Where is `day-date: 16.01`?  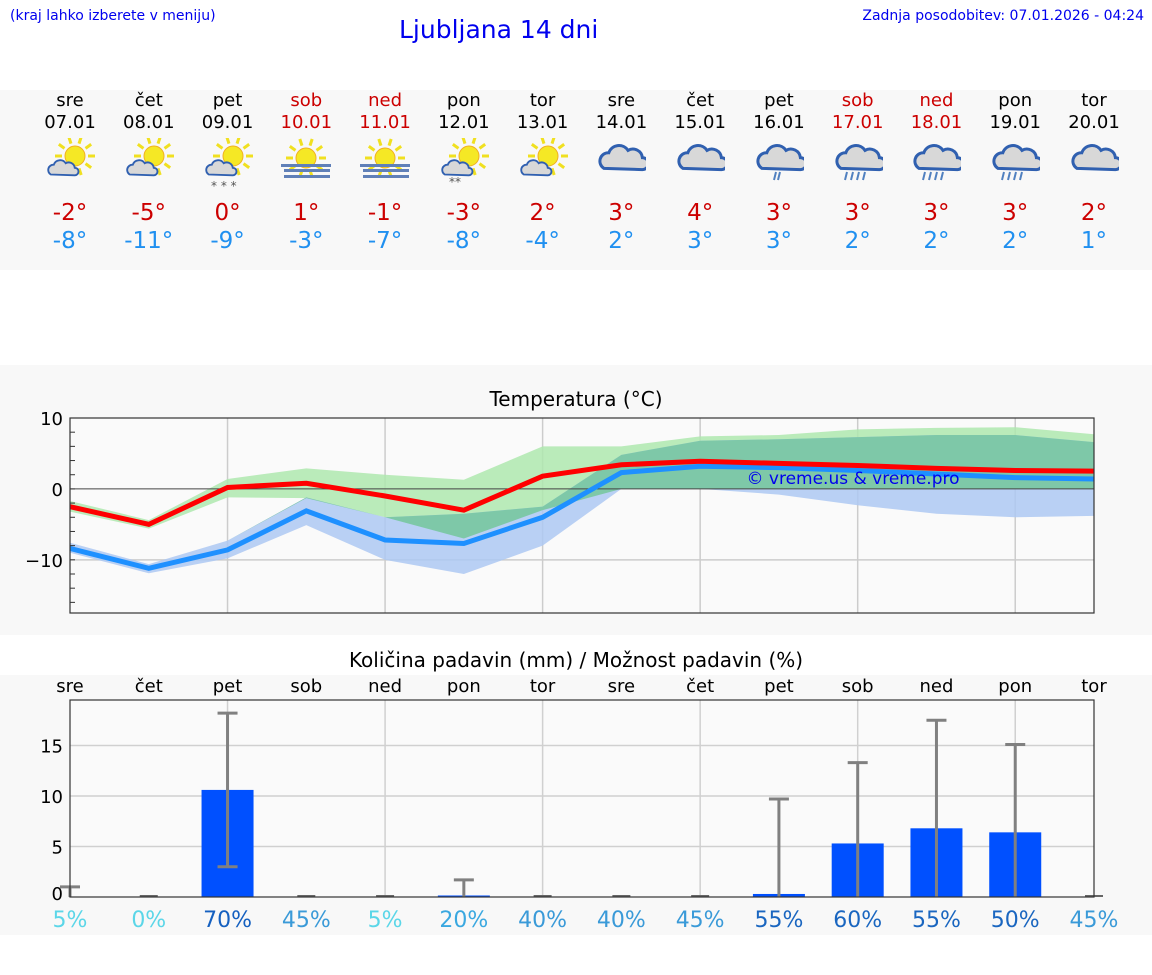
day-date: 16.01 is located at coordinates (779, 122).